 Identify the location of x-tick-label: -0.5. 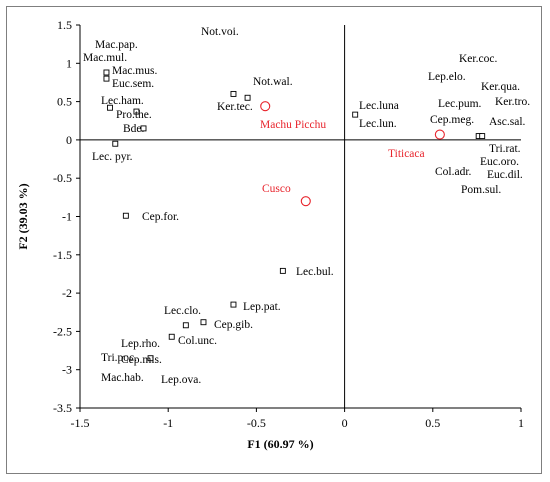
(256, 423).